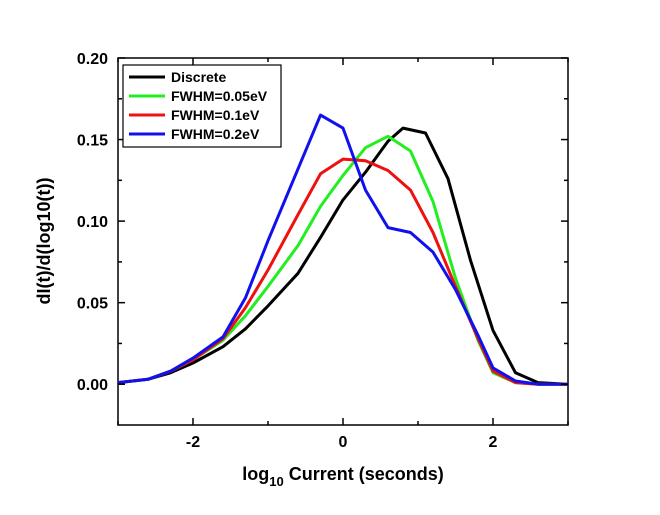 Image resolution: width=660 pixels, height=515 pixels. Describe the element at coordinates (92, 304) in the screenshot. I see `y-tick-label: 0.05` at that location.